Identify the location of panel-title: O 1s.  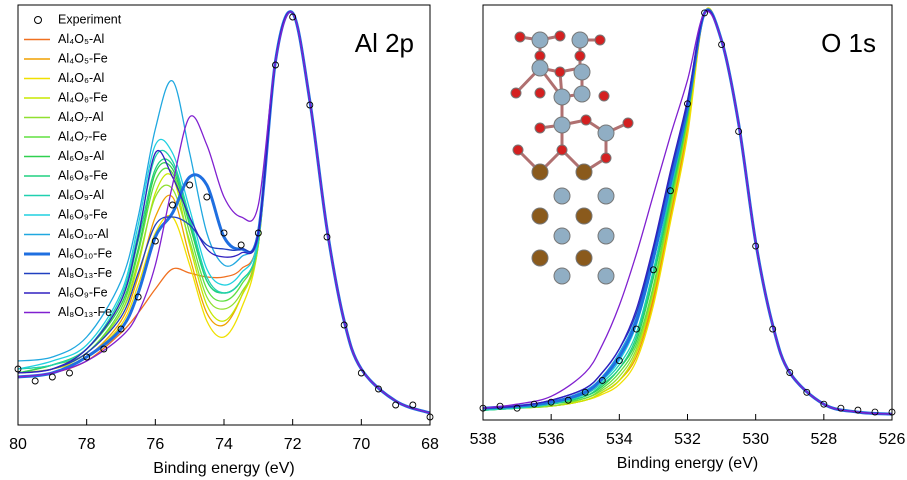
(848, 43).